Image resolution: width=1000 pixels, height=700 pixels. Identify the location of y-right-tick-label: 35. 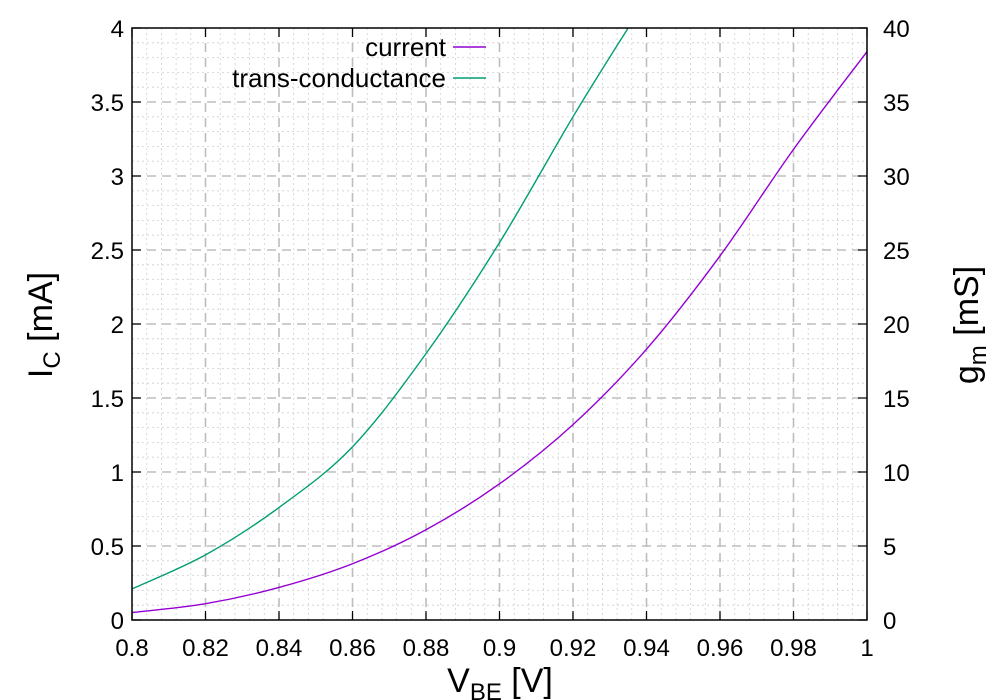
(896, 103).